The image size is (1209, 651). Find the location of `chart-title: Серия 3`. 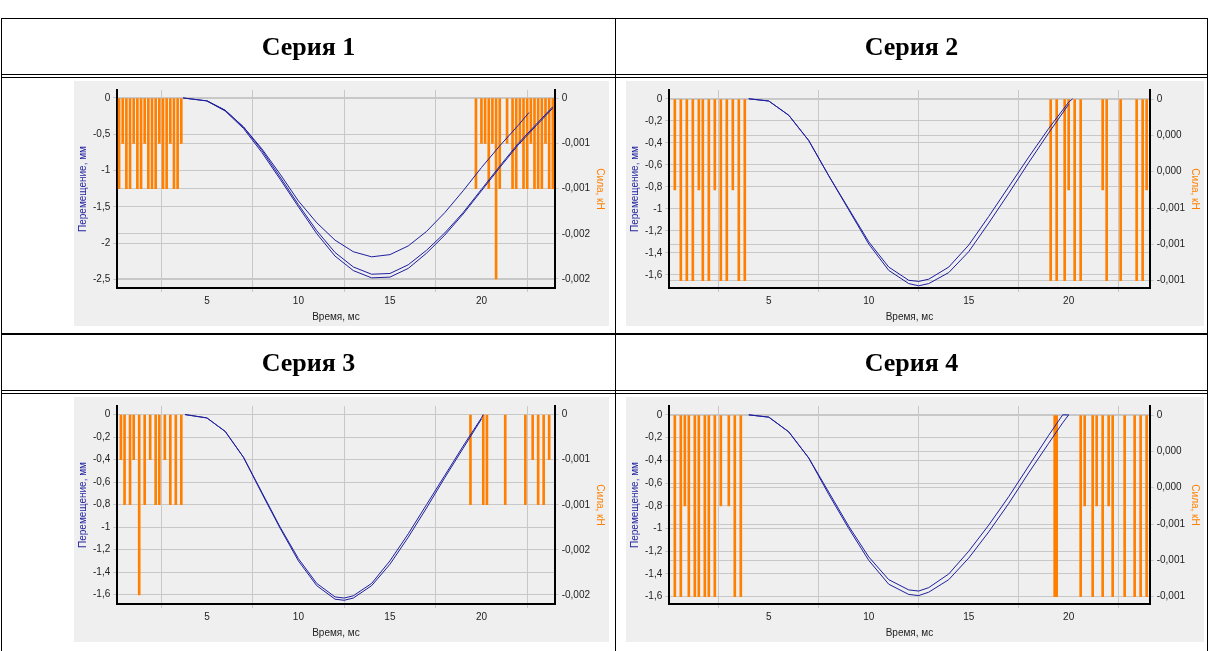

chart-title: Серия 3 is located at coordinates (308, 364).